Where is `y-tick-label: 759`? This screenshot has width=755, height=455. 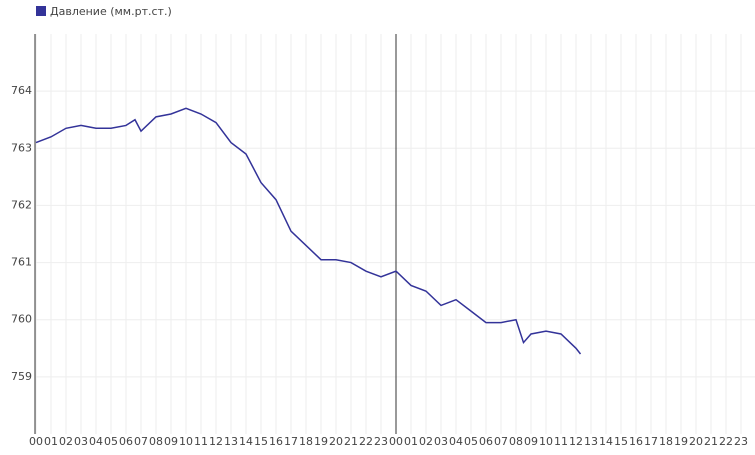 y-tick-label: 759 is located at coordinates (21, 376).